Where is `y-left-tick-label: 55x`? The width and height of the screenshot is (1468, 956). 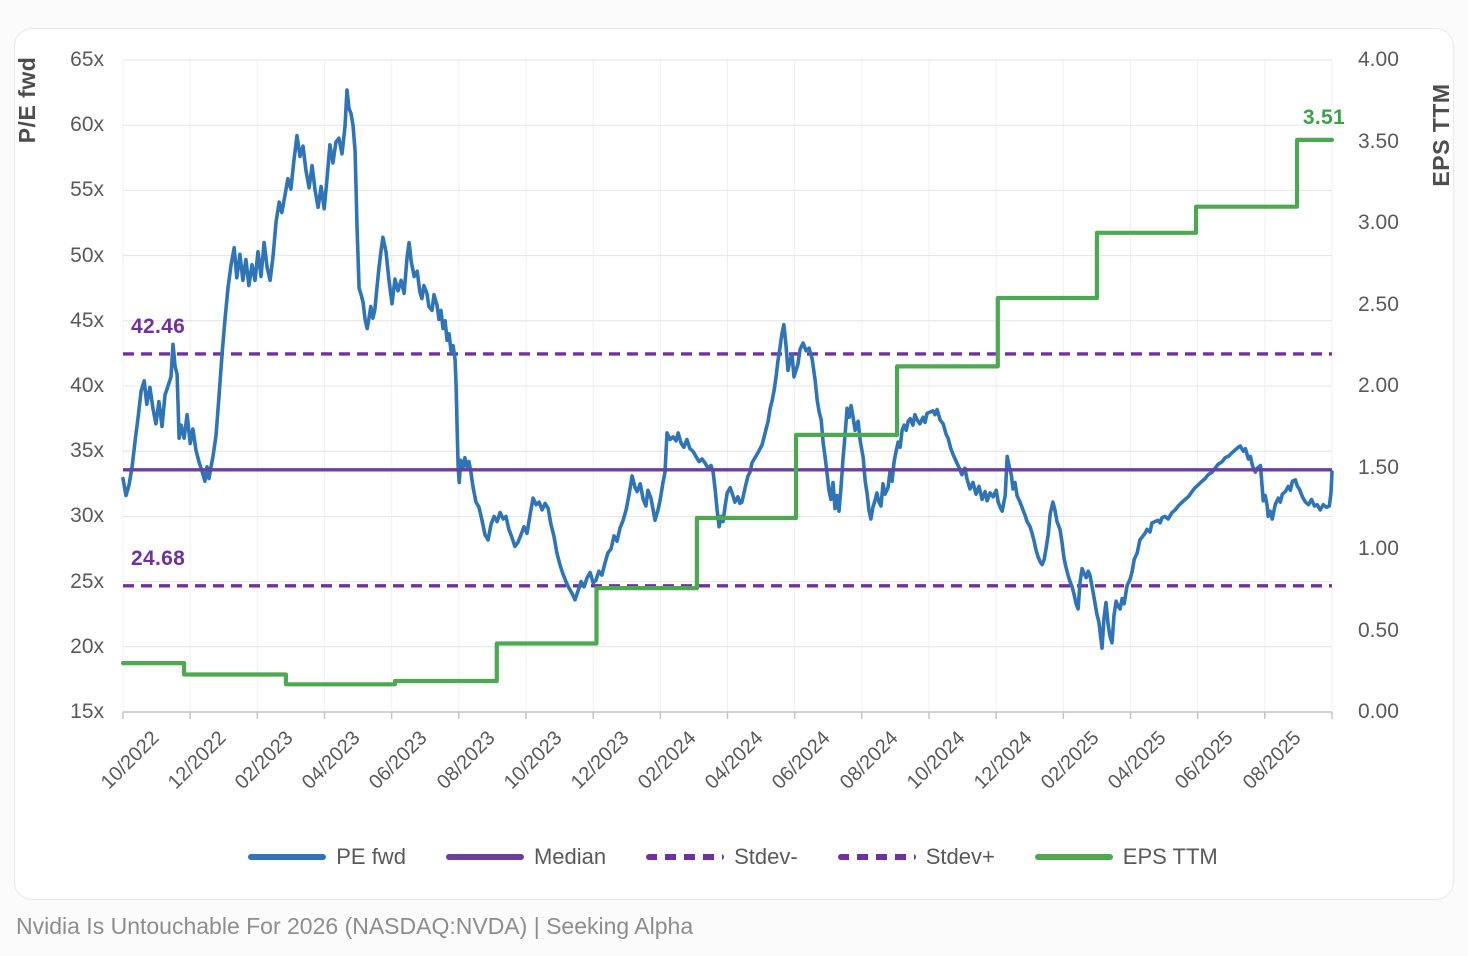 y-left-tick-label: 55x is located at coordinates (87, 190).